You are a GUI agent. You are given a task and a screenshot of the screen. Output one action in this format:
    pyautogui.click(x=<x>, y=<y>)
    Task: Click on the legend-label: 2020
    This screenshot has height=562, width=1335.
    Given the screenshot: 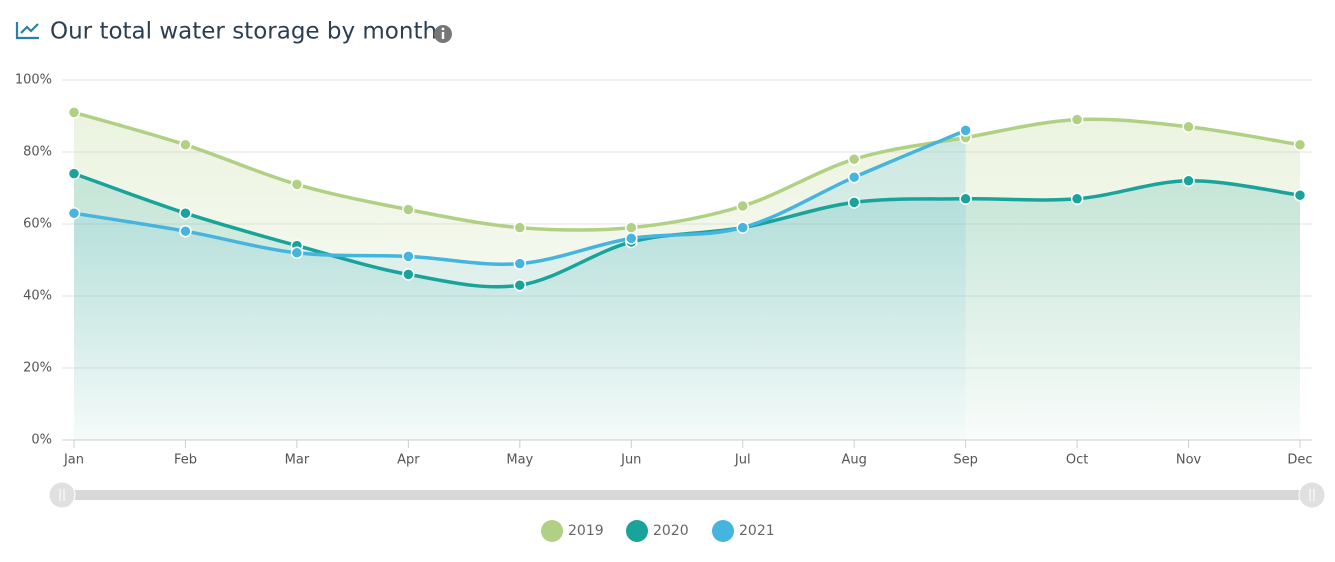 What is the action you would take?
    pyautogui.click(x=671, y=531)
    